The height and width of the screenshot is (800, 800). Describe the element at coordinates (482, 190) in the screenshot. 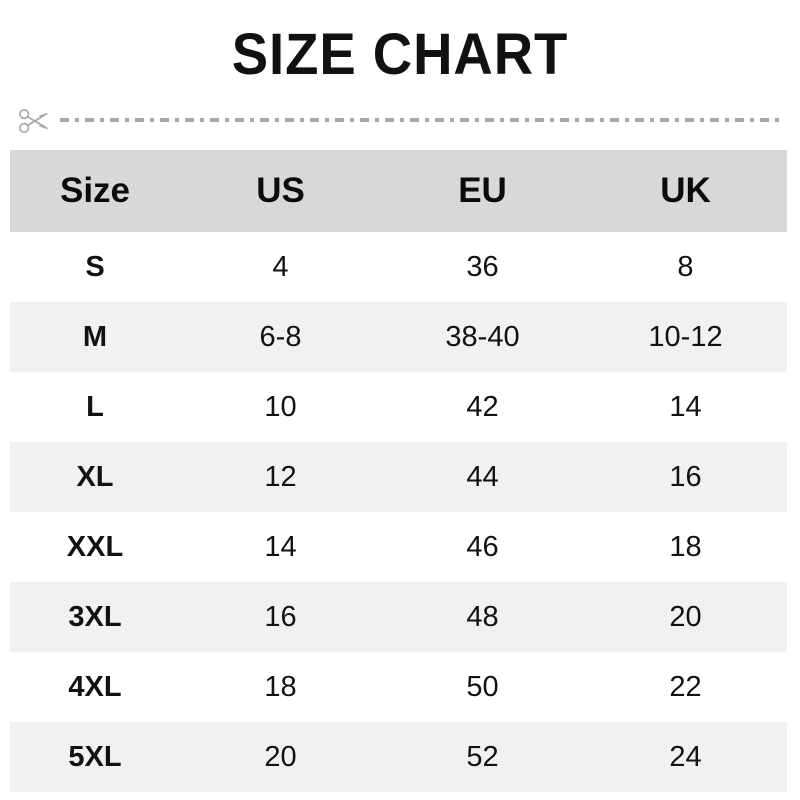

I see `column-header-eu: EU` at that location.